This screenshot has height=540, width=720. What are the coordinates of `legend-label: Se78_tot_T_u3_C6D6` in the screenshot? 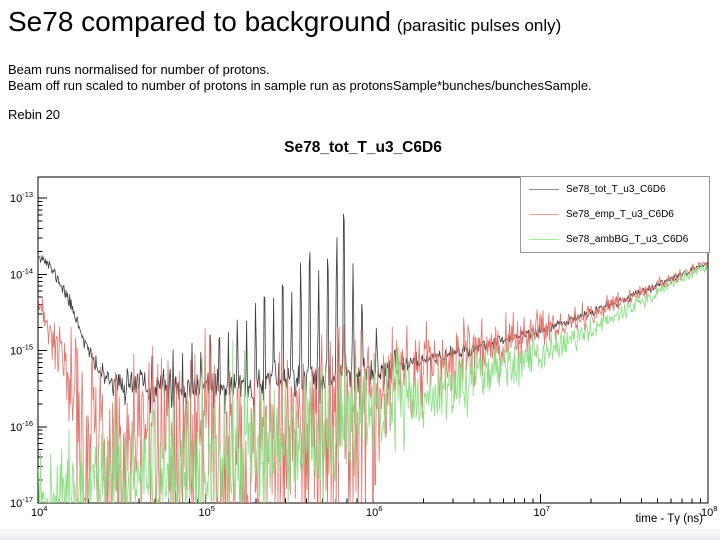 It's located at (616, 189).